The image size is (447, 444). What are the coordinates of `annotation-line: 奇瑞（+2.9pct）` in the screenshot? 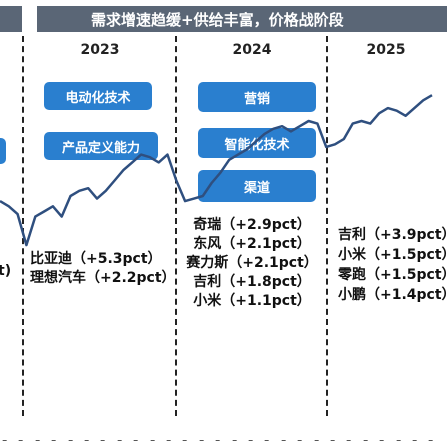 It's located at (252, 225).